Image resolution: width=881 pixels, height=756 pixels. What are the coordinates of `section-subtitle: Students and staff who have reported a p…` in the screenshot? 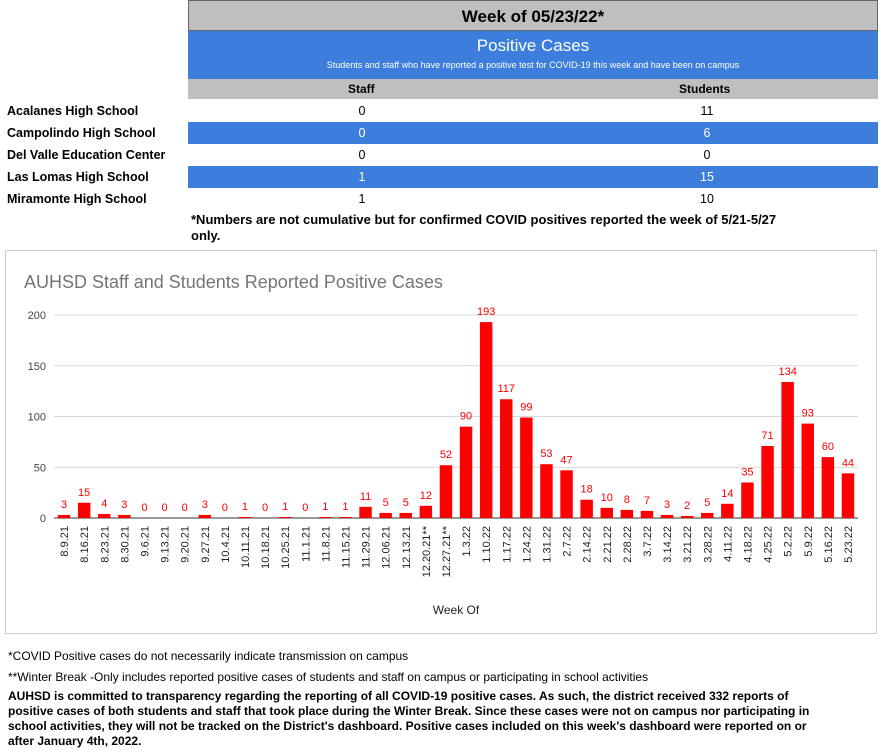 It's located at (533, 65).